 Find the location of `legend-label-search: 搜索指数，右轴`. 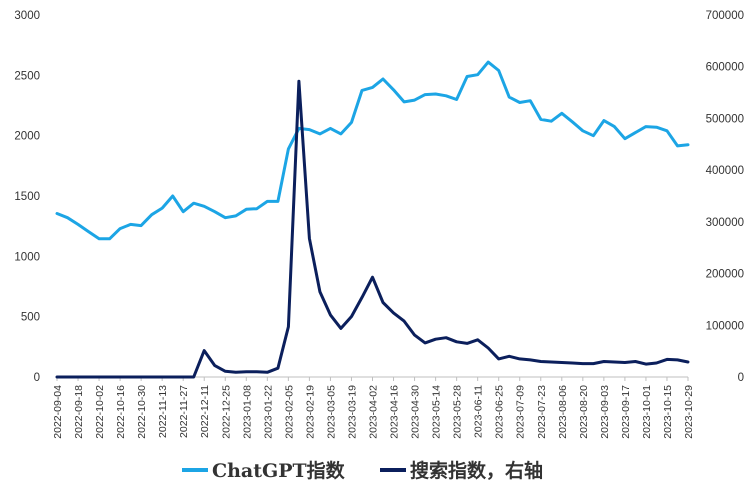

legend-label-search: 搜索指数，右轴 is located at coordinates (476, 470).